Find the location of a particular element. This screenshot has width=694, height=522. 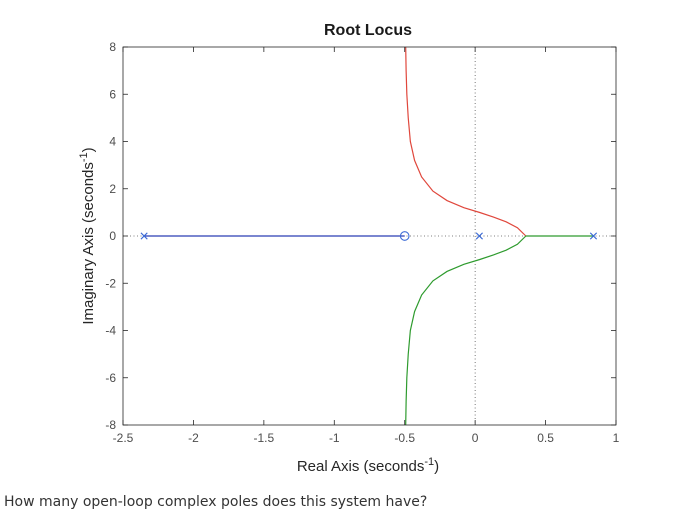

y-axis-title-close: ) is located at coordinates (88, 149).